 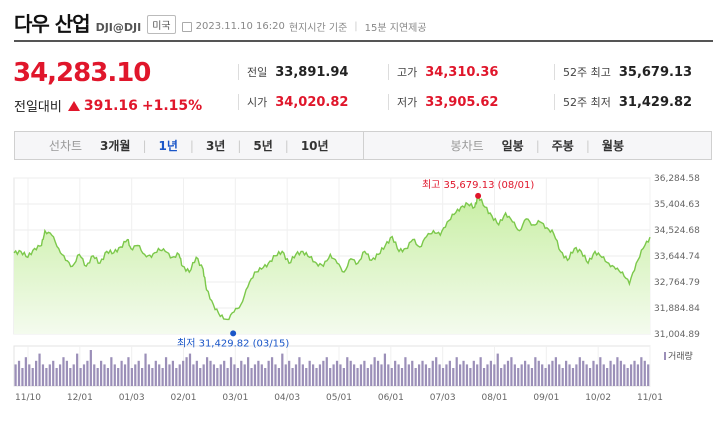 What do you see at coordinates (52, 24) in the screenshot?
I see `page-title: 다우 산업` at bounding box center [52, 24].